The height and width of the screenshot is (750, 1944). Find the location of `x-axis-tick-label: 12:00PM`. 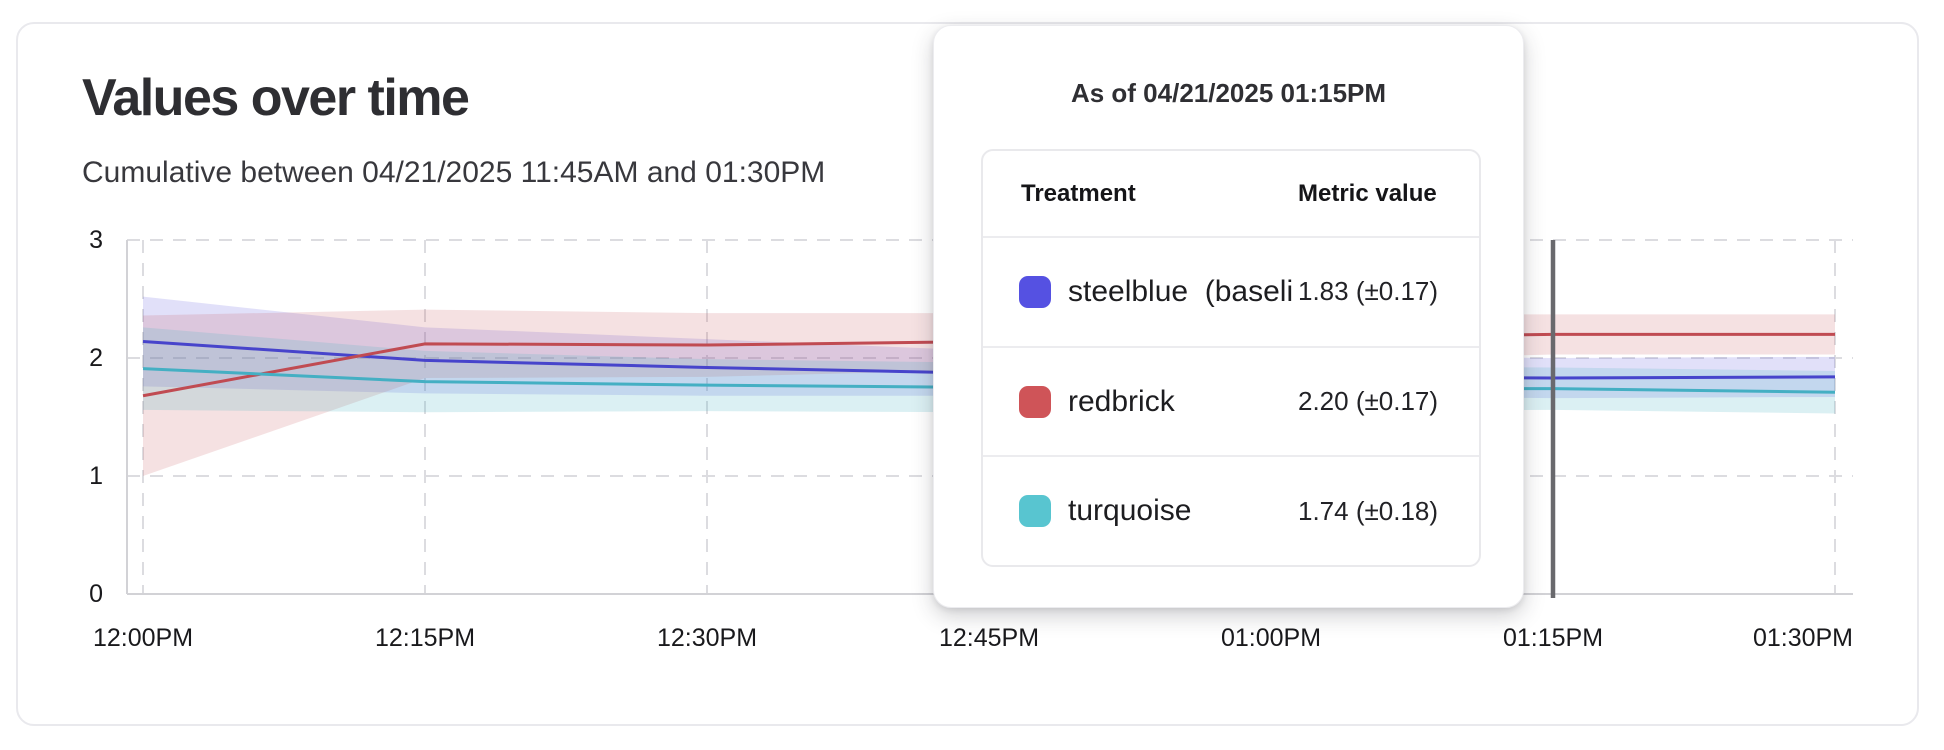

x-axis-tick-label: 12:00PM is located at coordinates (143, 638).